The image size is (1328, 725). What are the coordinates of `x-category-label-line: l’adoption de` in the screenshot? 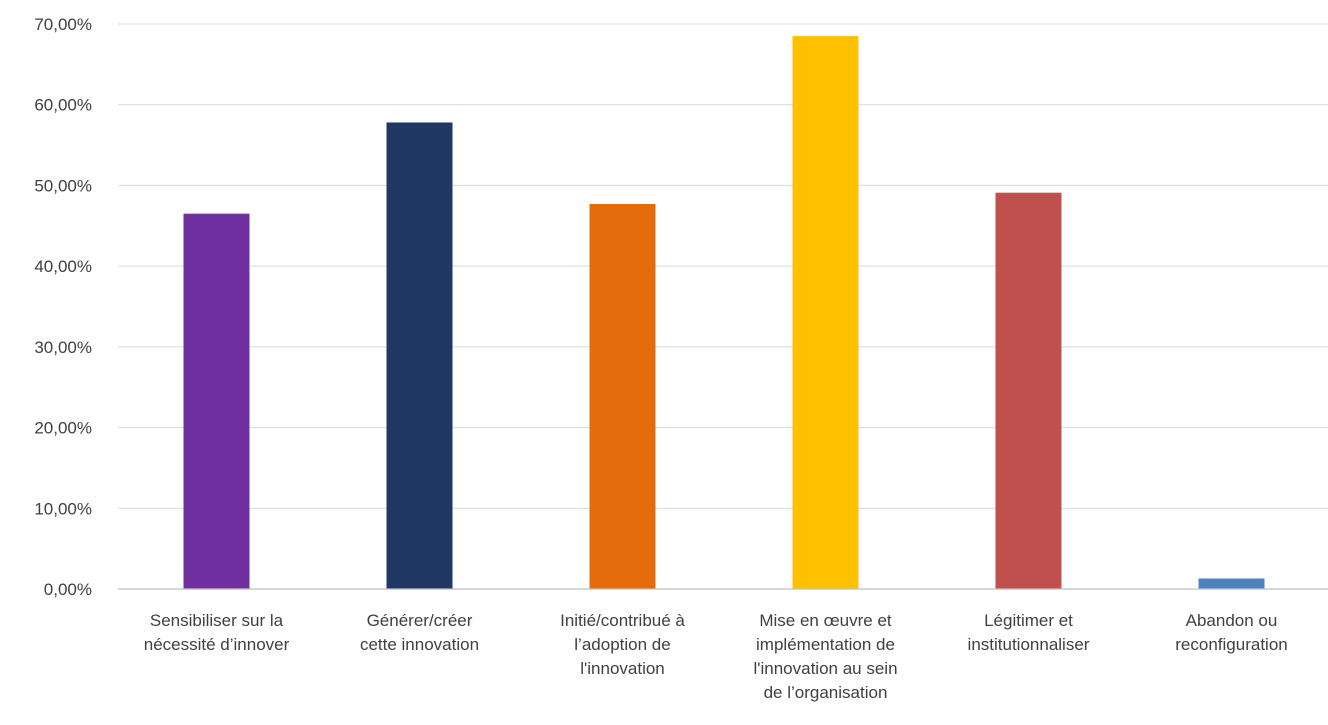 It's located at (622, 644).